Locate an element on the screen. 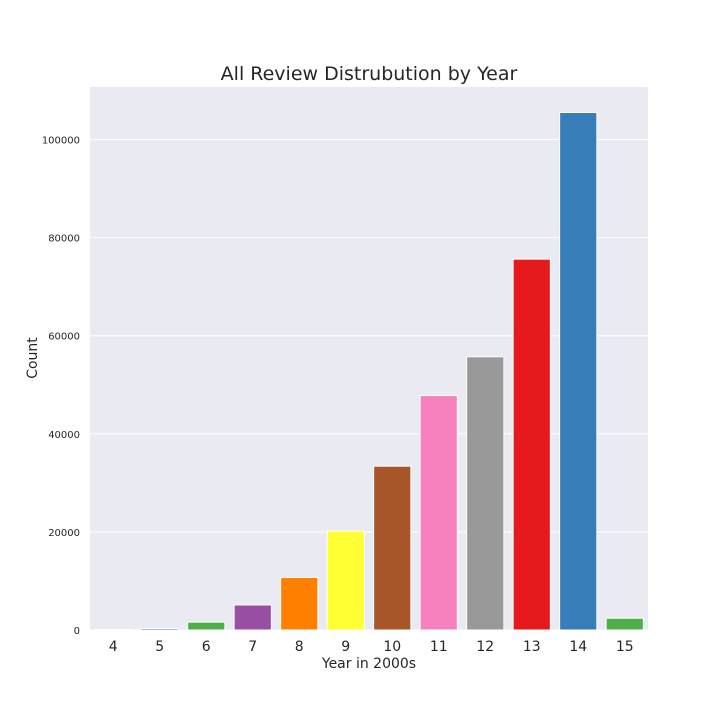  y-tick-label: 40000 is located at coordinates (64, 435).